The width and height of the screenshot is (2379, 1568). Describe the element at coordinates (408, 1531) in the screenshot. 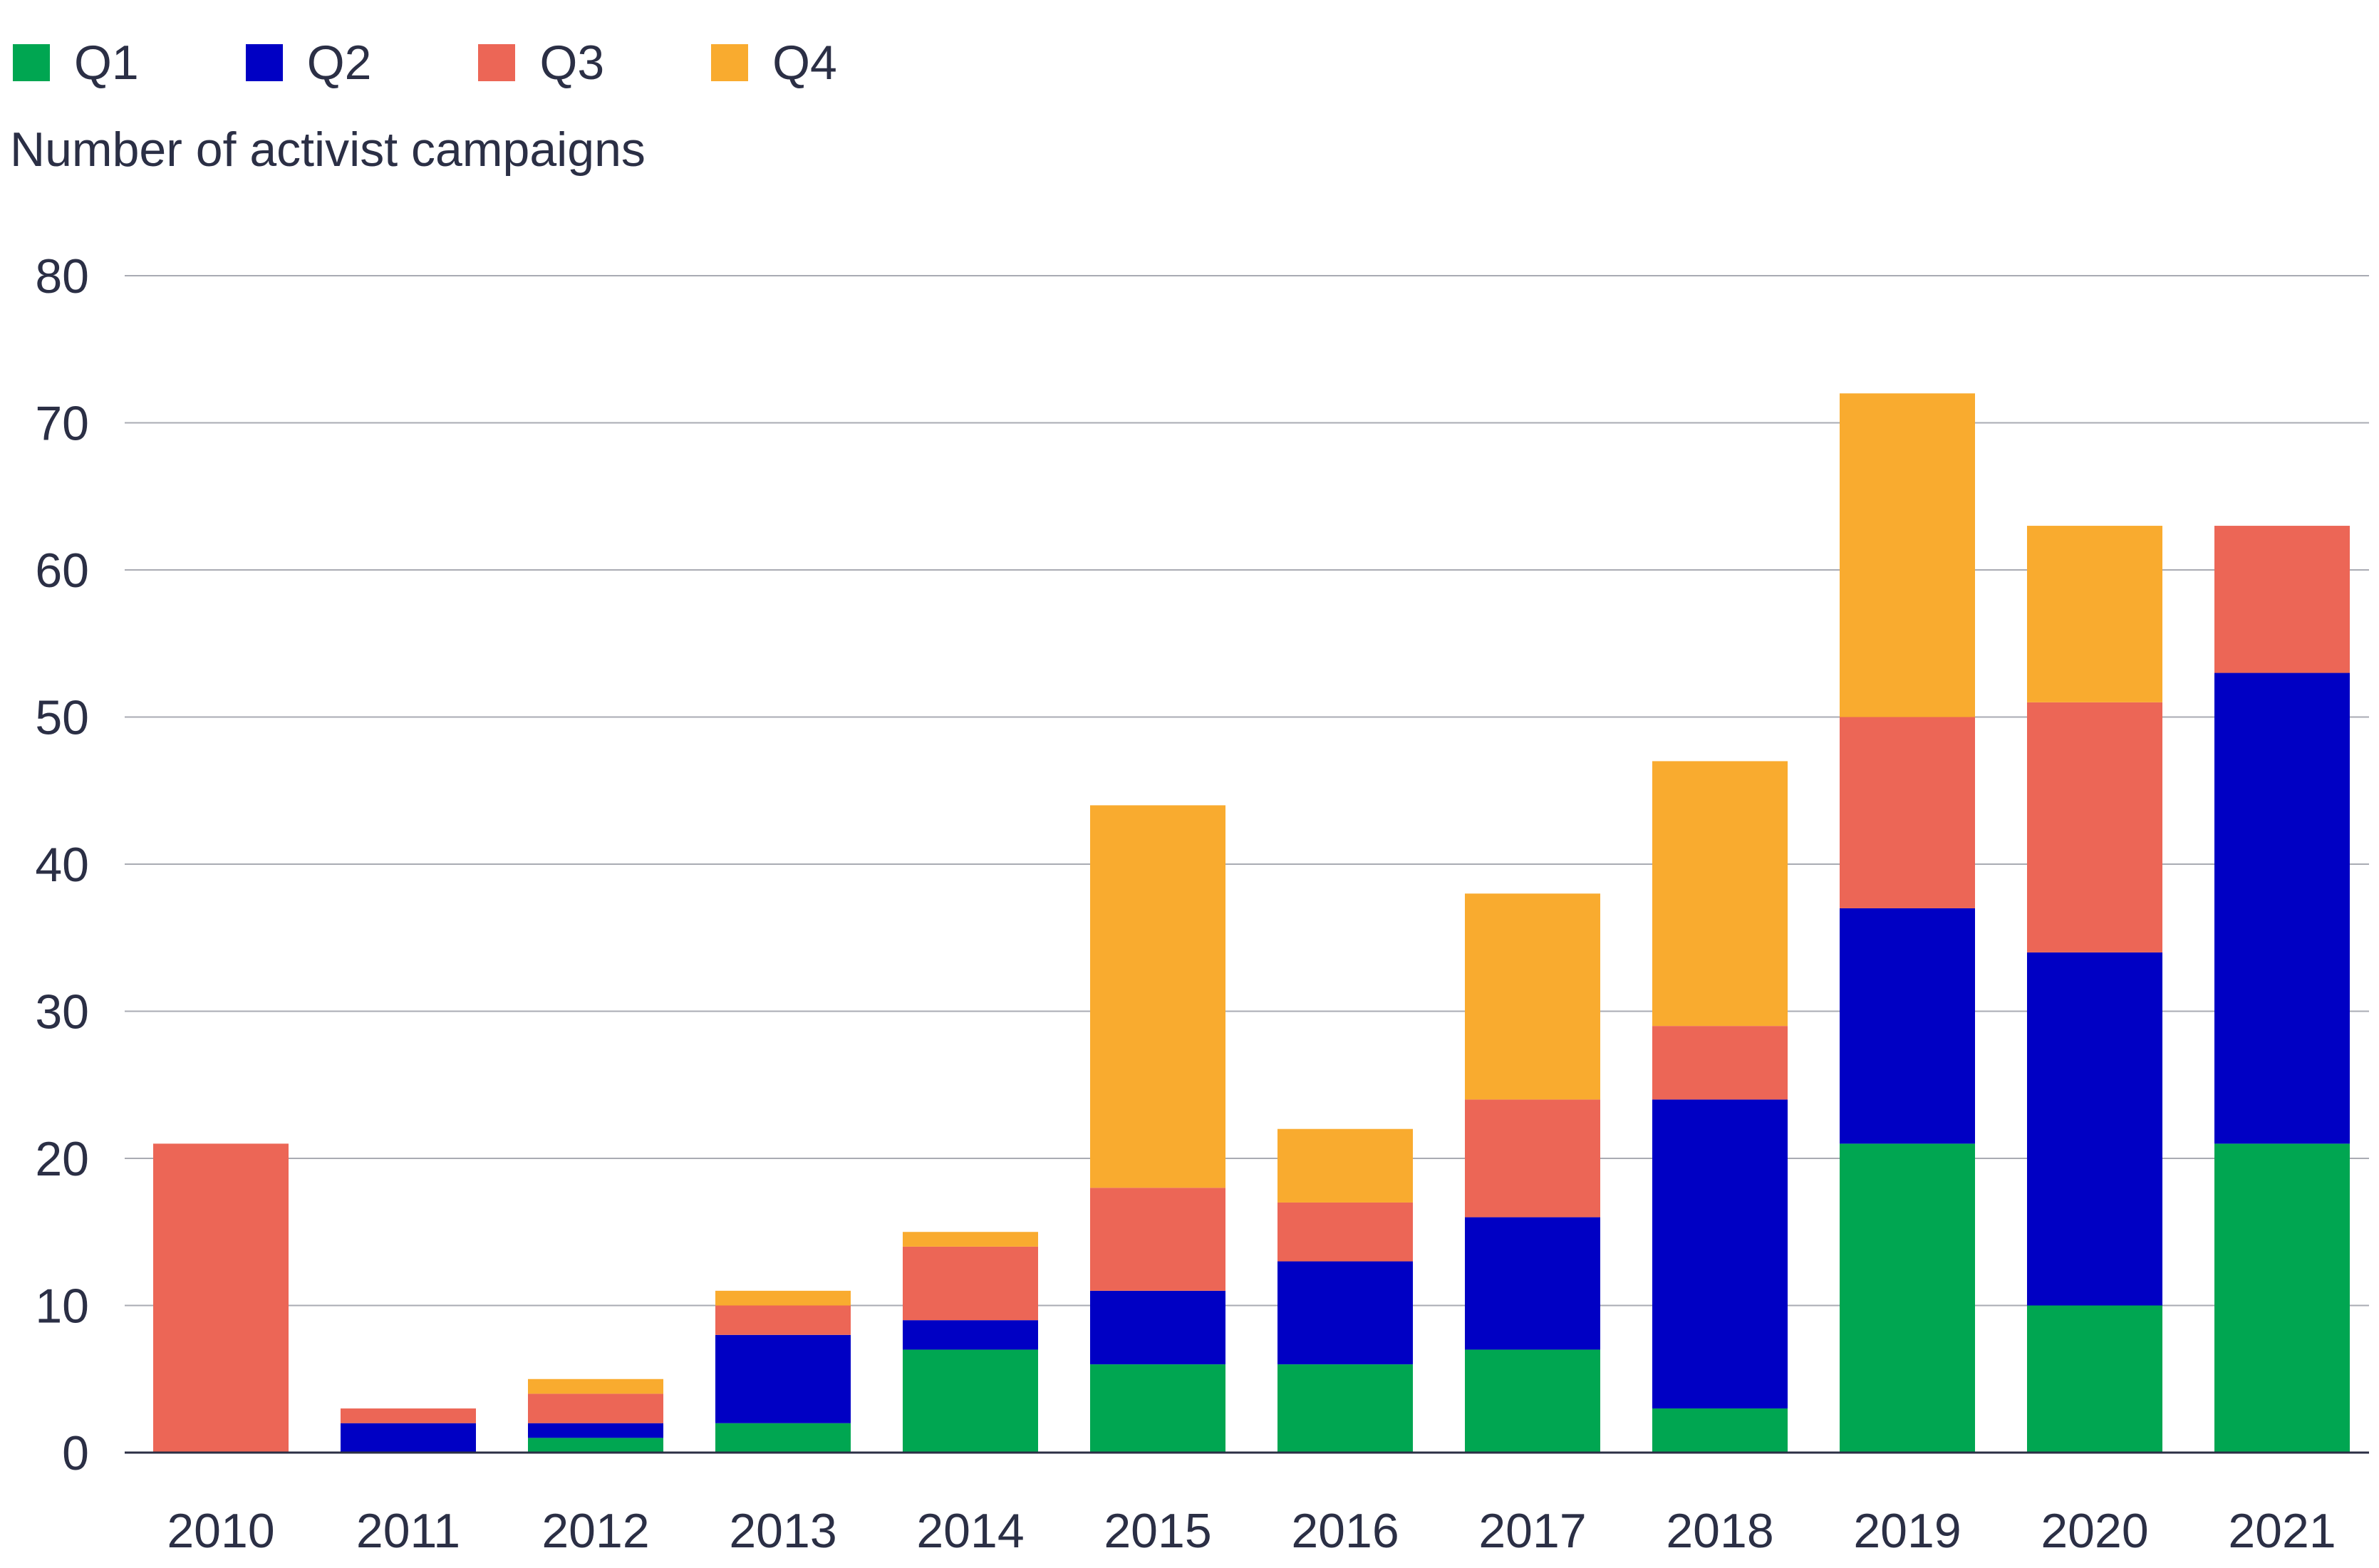

I see `x-tick-label-2011: 2011` at that location.